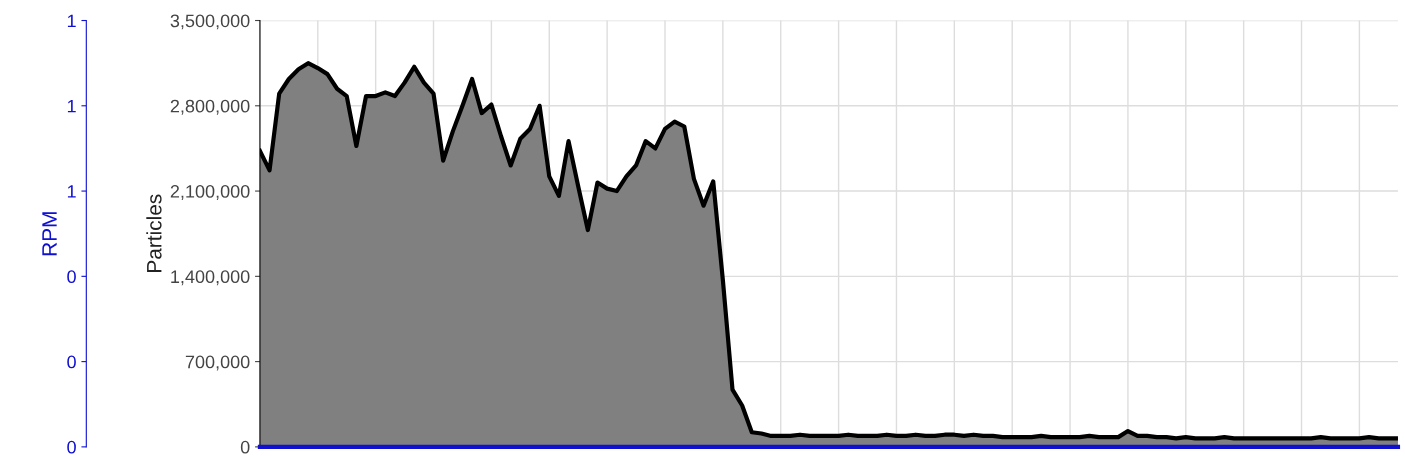 The width and height of the screenshot is (1405, 456). I want to click on y-axis-title: Particles, so click(154, 233).